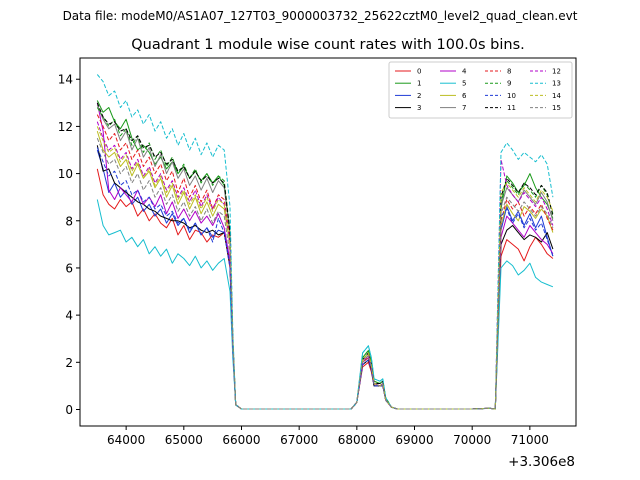 This screenshot has width=640, height=480. I want to click on legend-label-5: 5, so click(464, 84).